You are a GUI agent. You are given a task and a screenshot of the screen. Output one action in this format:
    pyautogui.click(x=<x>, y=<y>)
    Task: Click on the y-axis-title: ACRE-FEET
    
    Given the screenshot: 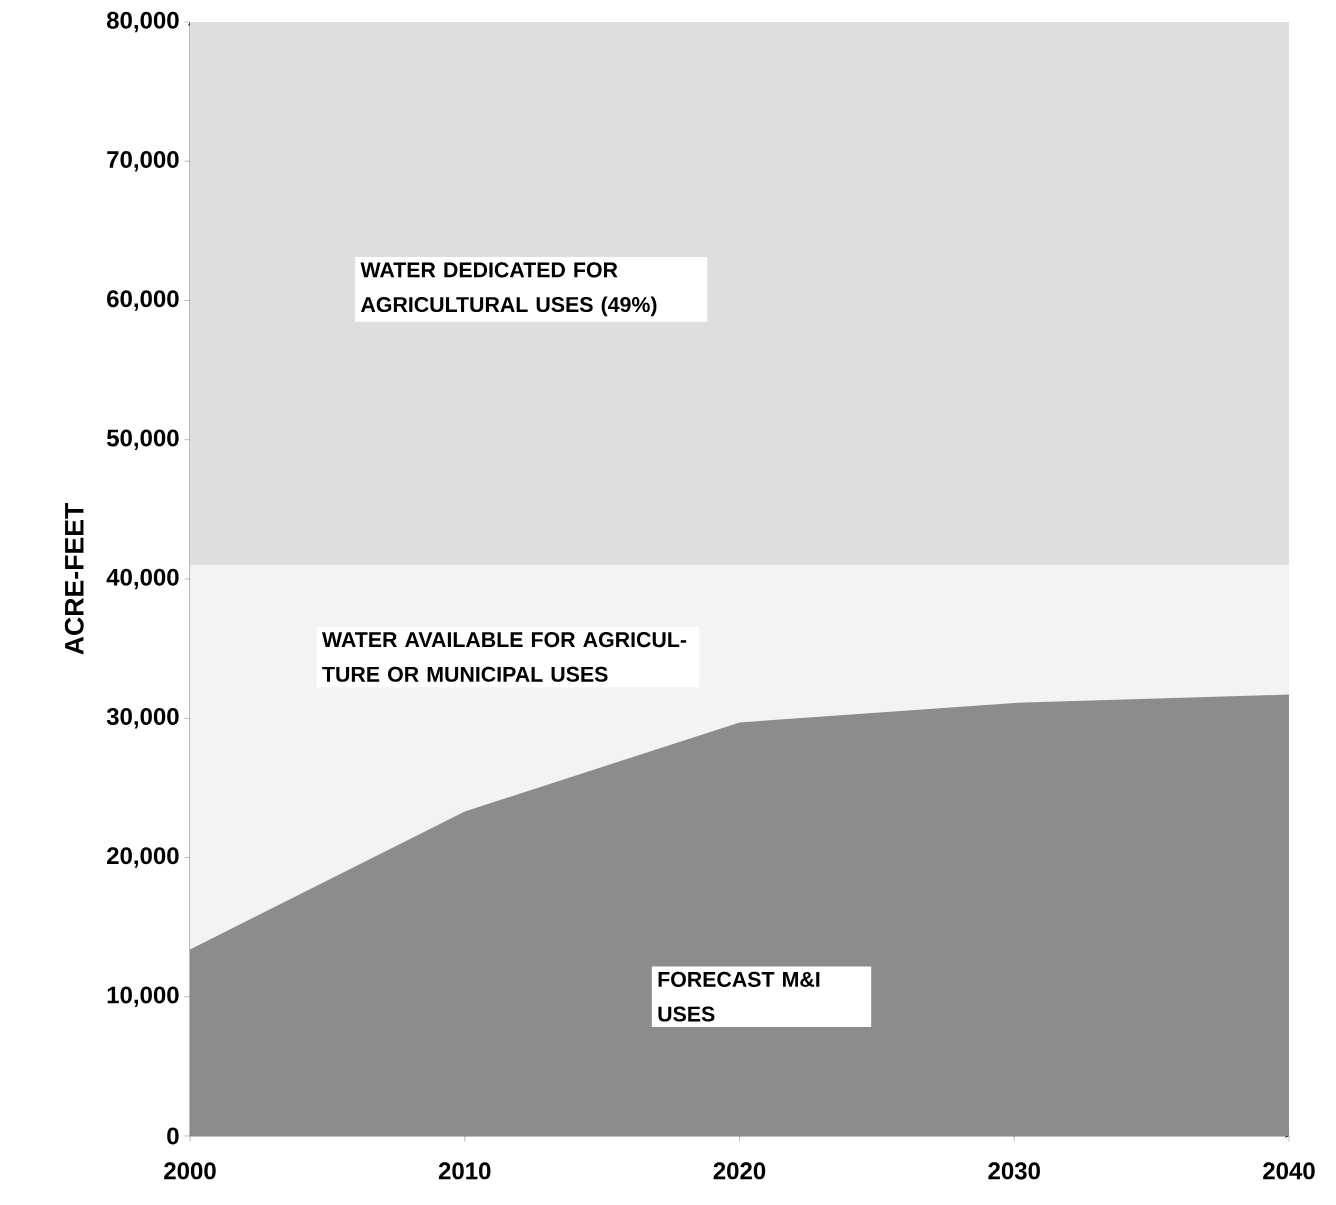 What is the action you would take?
    pyautogui.click(x=74, y=578)
    